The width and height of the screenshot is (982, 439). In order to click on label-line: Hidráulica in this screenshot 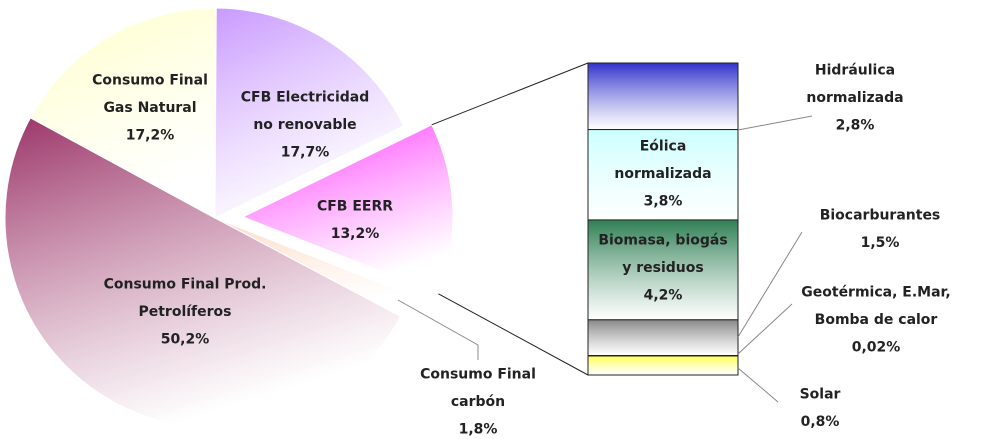, I will do `click(855, 71)`.